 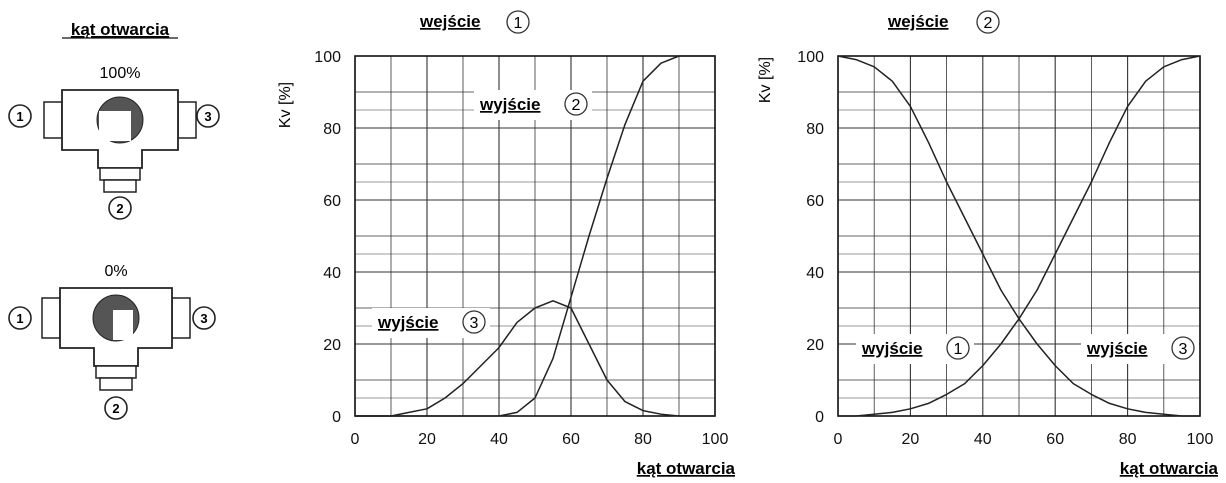 I want to click on chart2-ytick: 100, so click(x=810, y=57).